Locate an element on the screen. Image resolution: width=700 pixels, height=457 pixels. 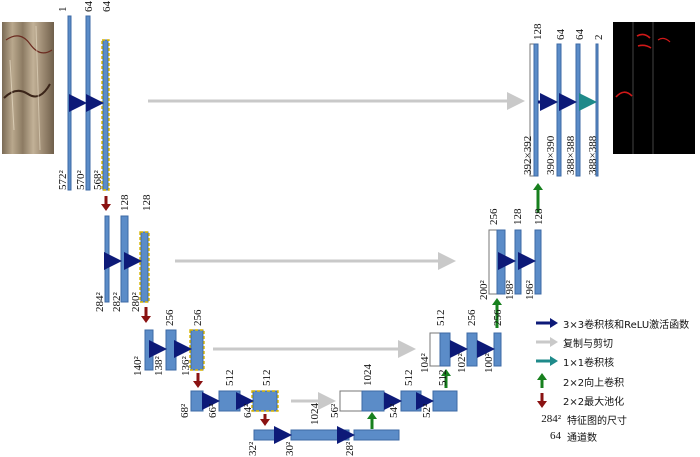
dec4-size-3: 52² is located at coordinates (427, 410).